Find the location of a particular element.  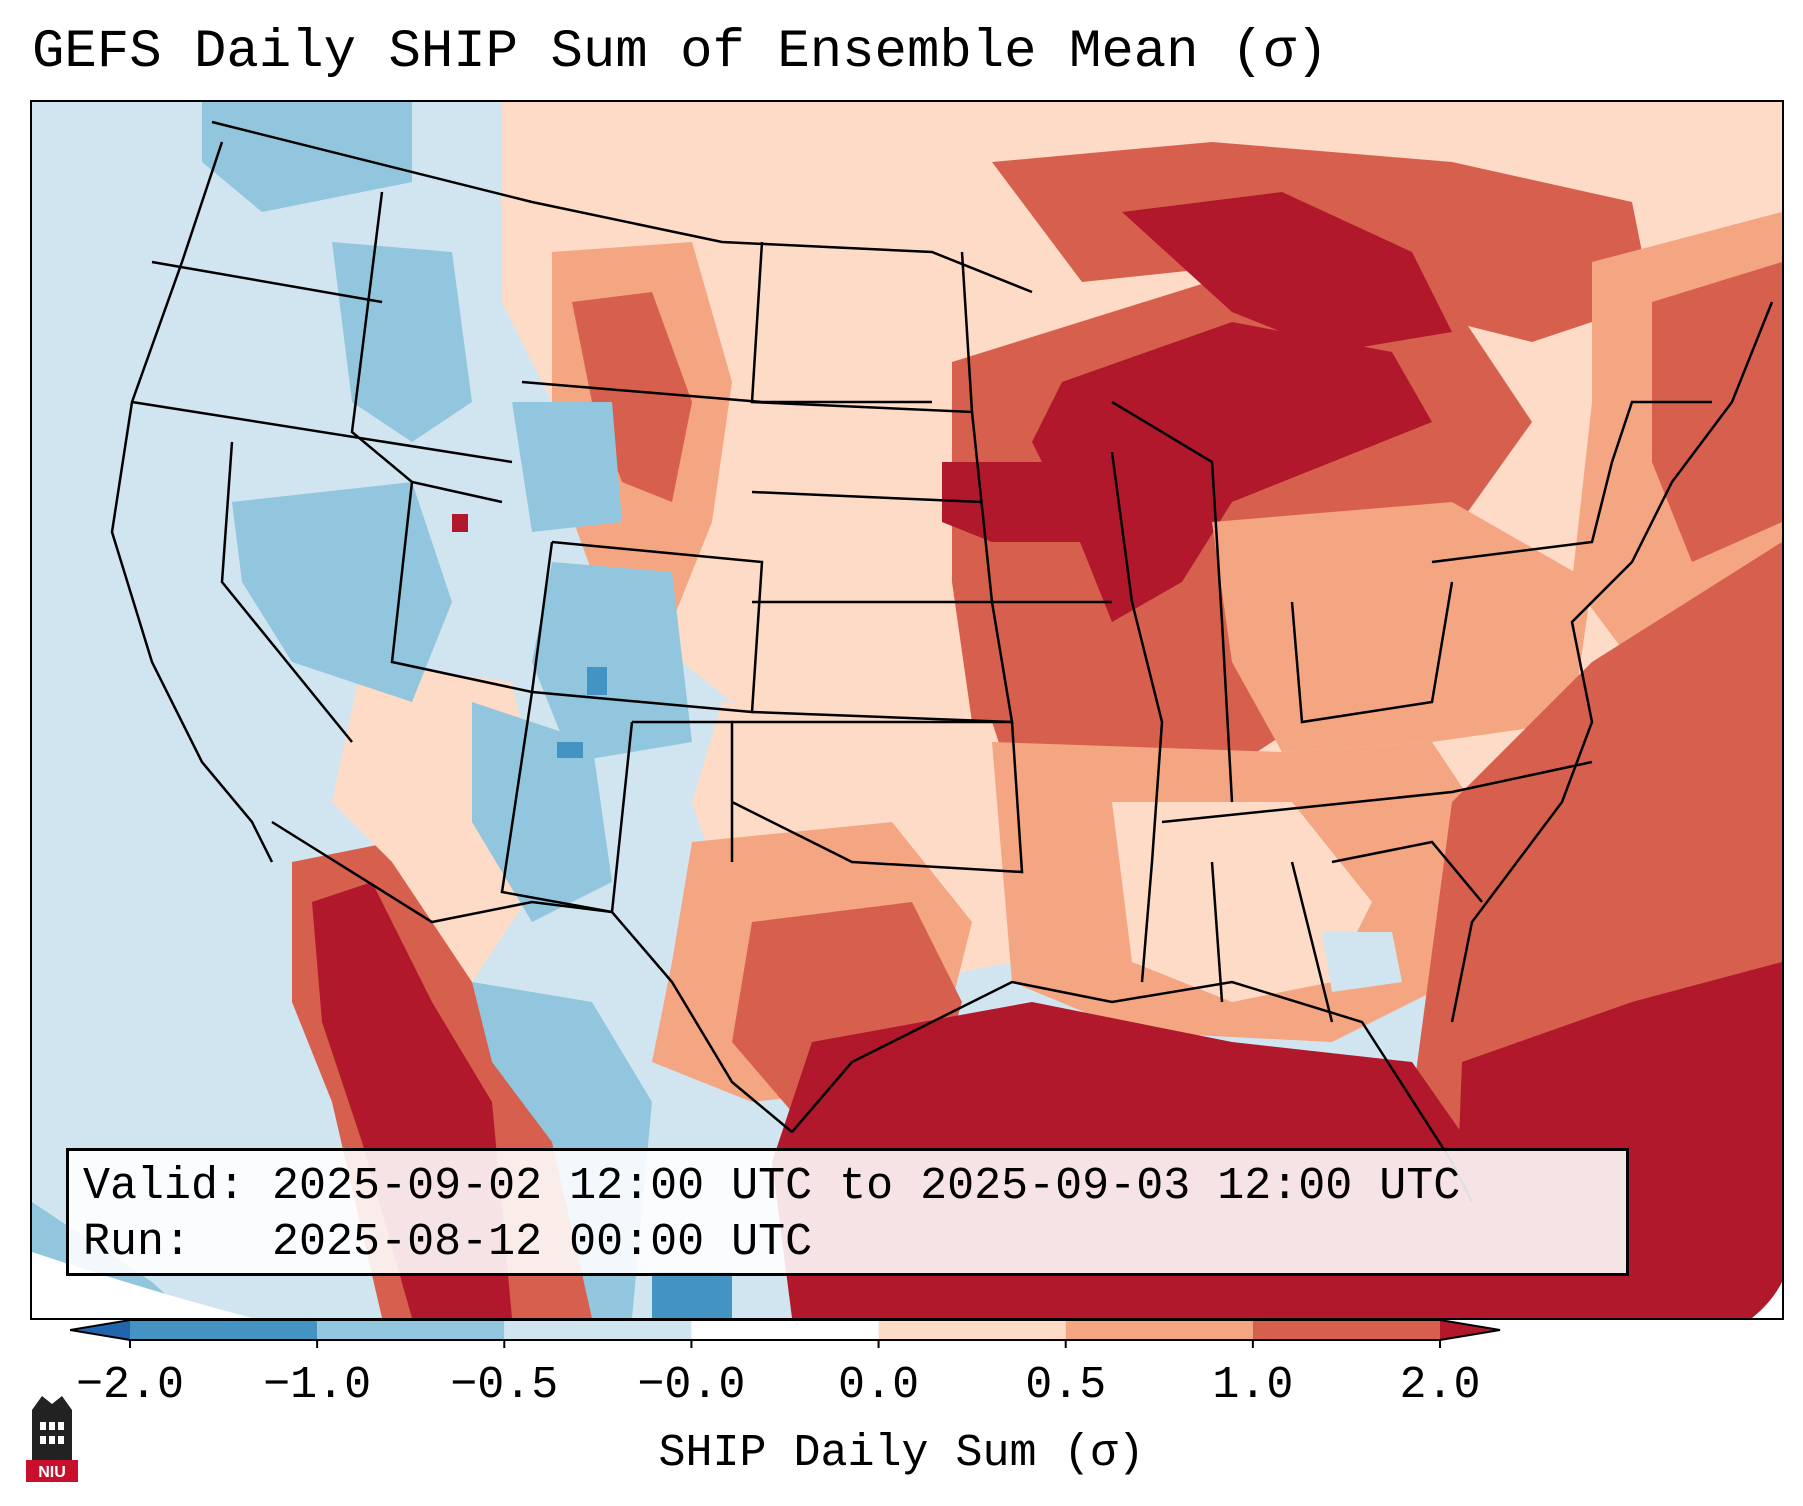

border-wi-mi is located at coordinates (1167, 511).